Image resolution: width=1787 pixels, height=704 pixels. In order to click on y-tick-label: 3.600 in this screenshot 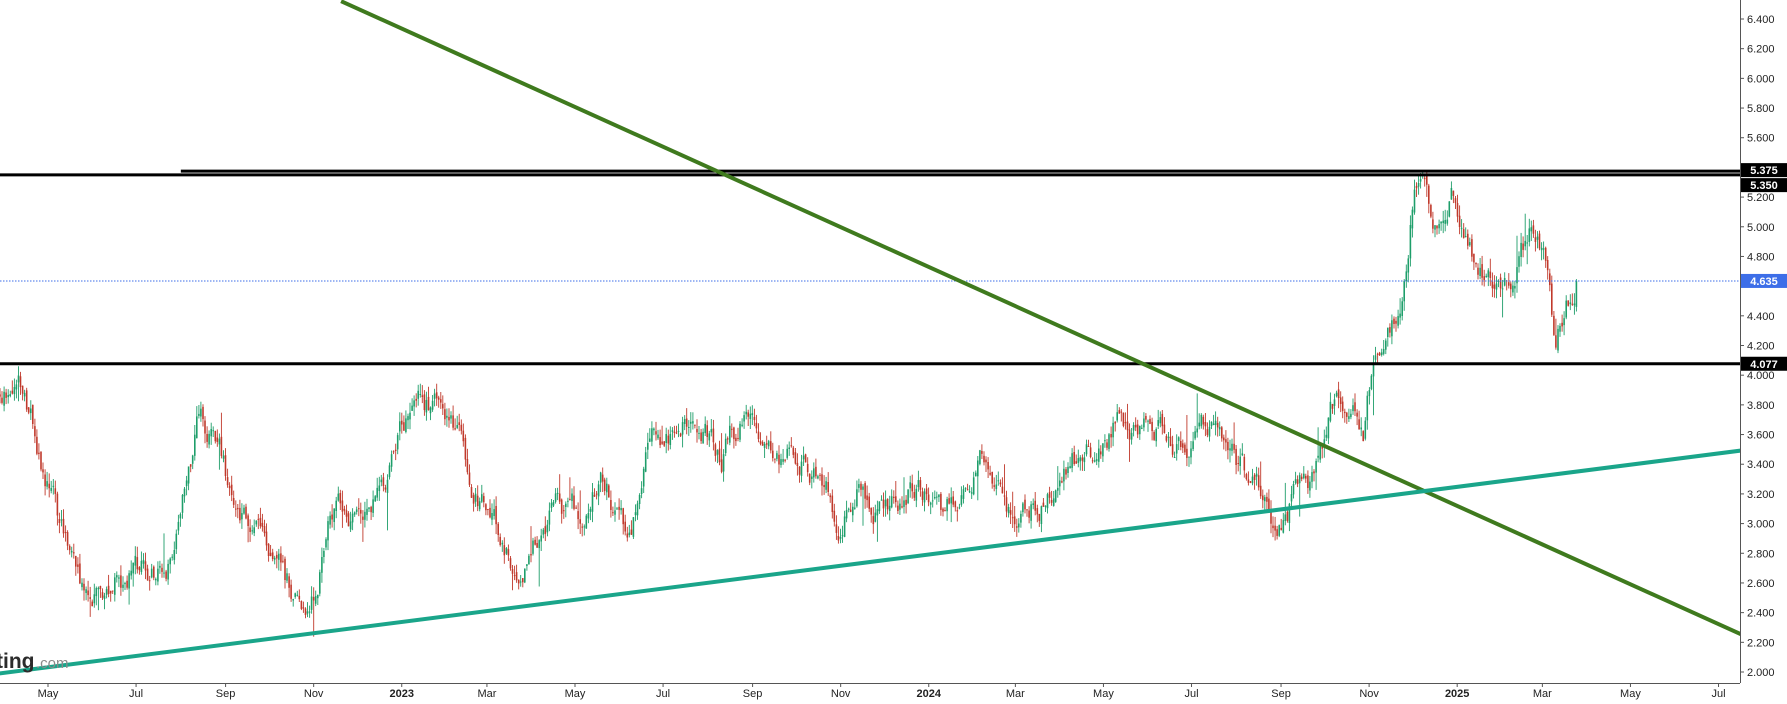, I will do `click(1761, 436)`.